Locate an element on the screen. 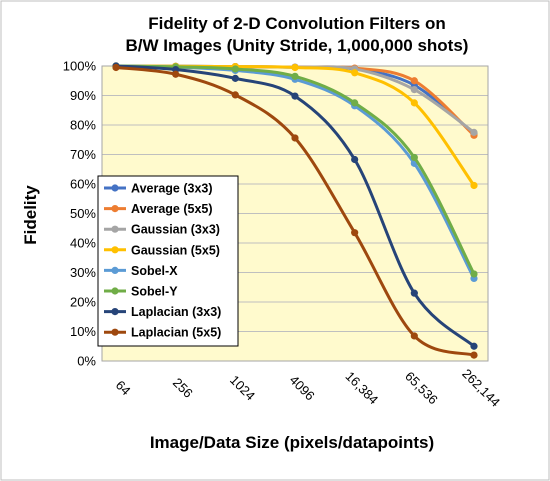  legend-label: Average (3x3) is located at coordinates (172, 189).